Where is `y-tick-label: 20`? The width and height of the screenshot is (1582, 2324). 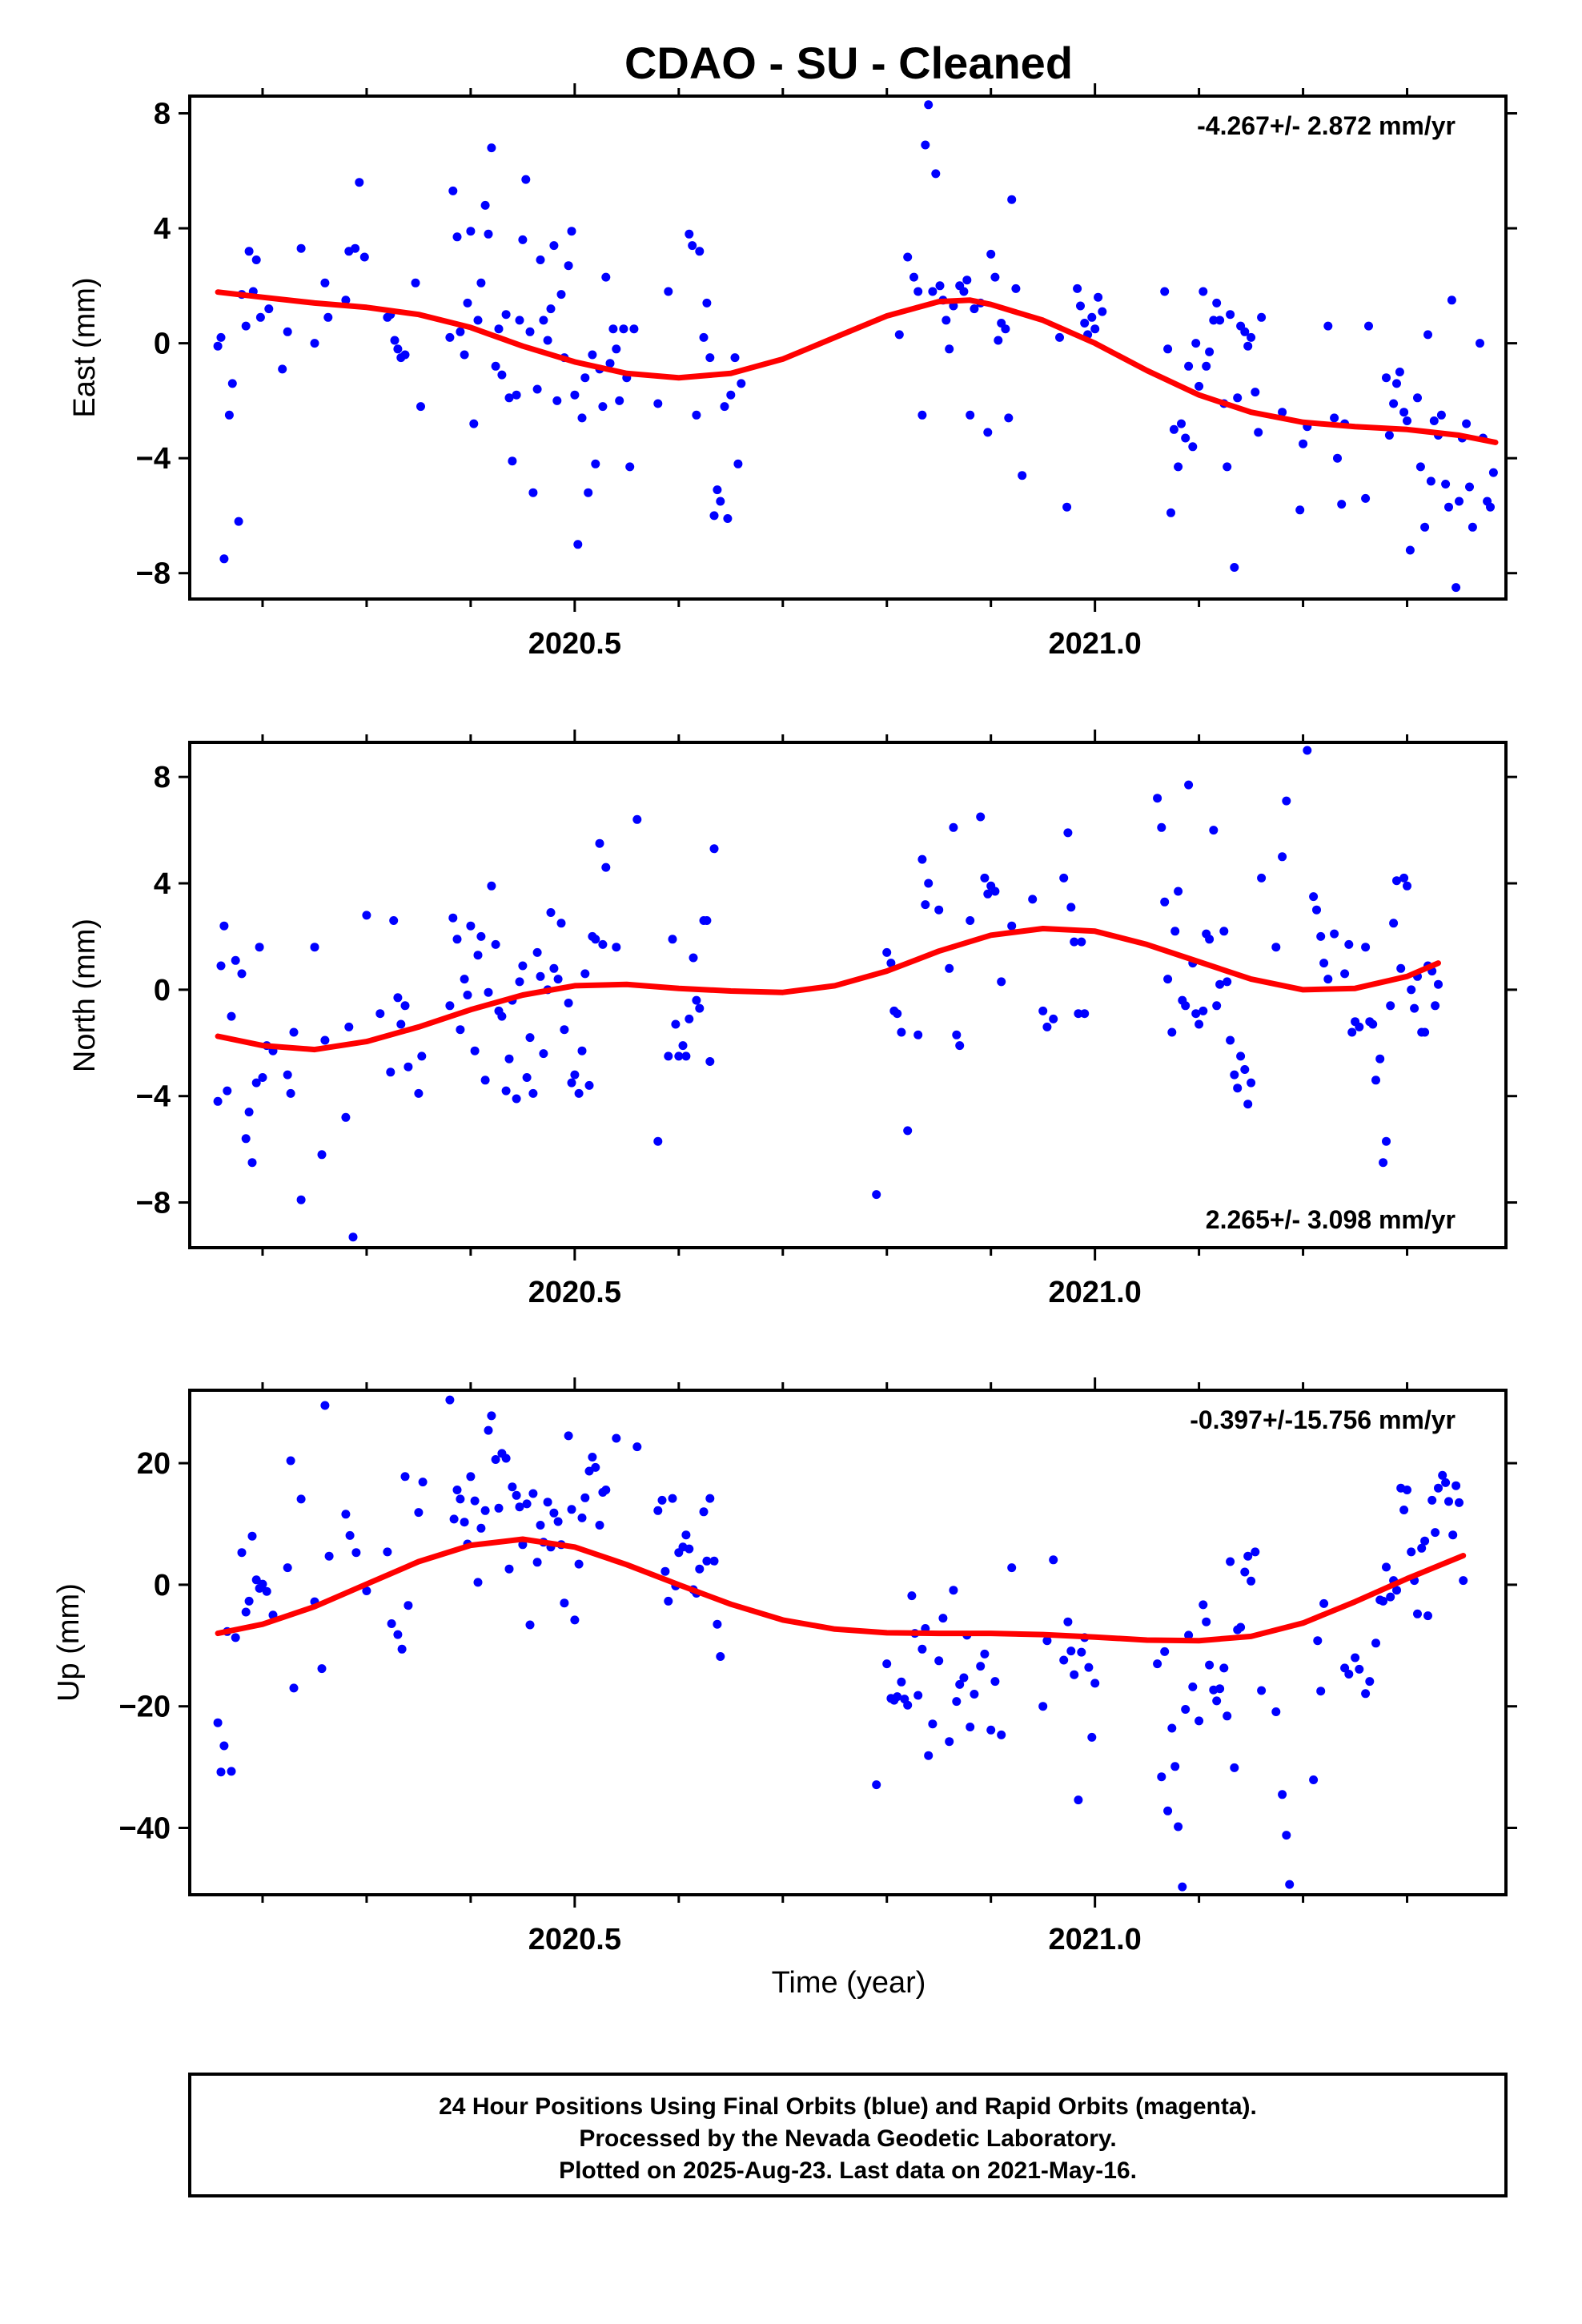 y-tick-label: 20 is located at coordinates (154, 1464).